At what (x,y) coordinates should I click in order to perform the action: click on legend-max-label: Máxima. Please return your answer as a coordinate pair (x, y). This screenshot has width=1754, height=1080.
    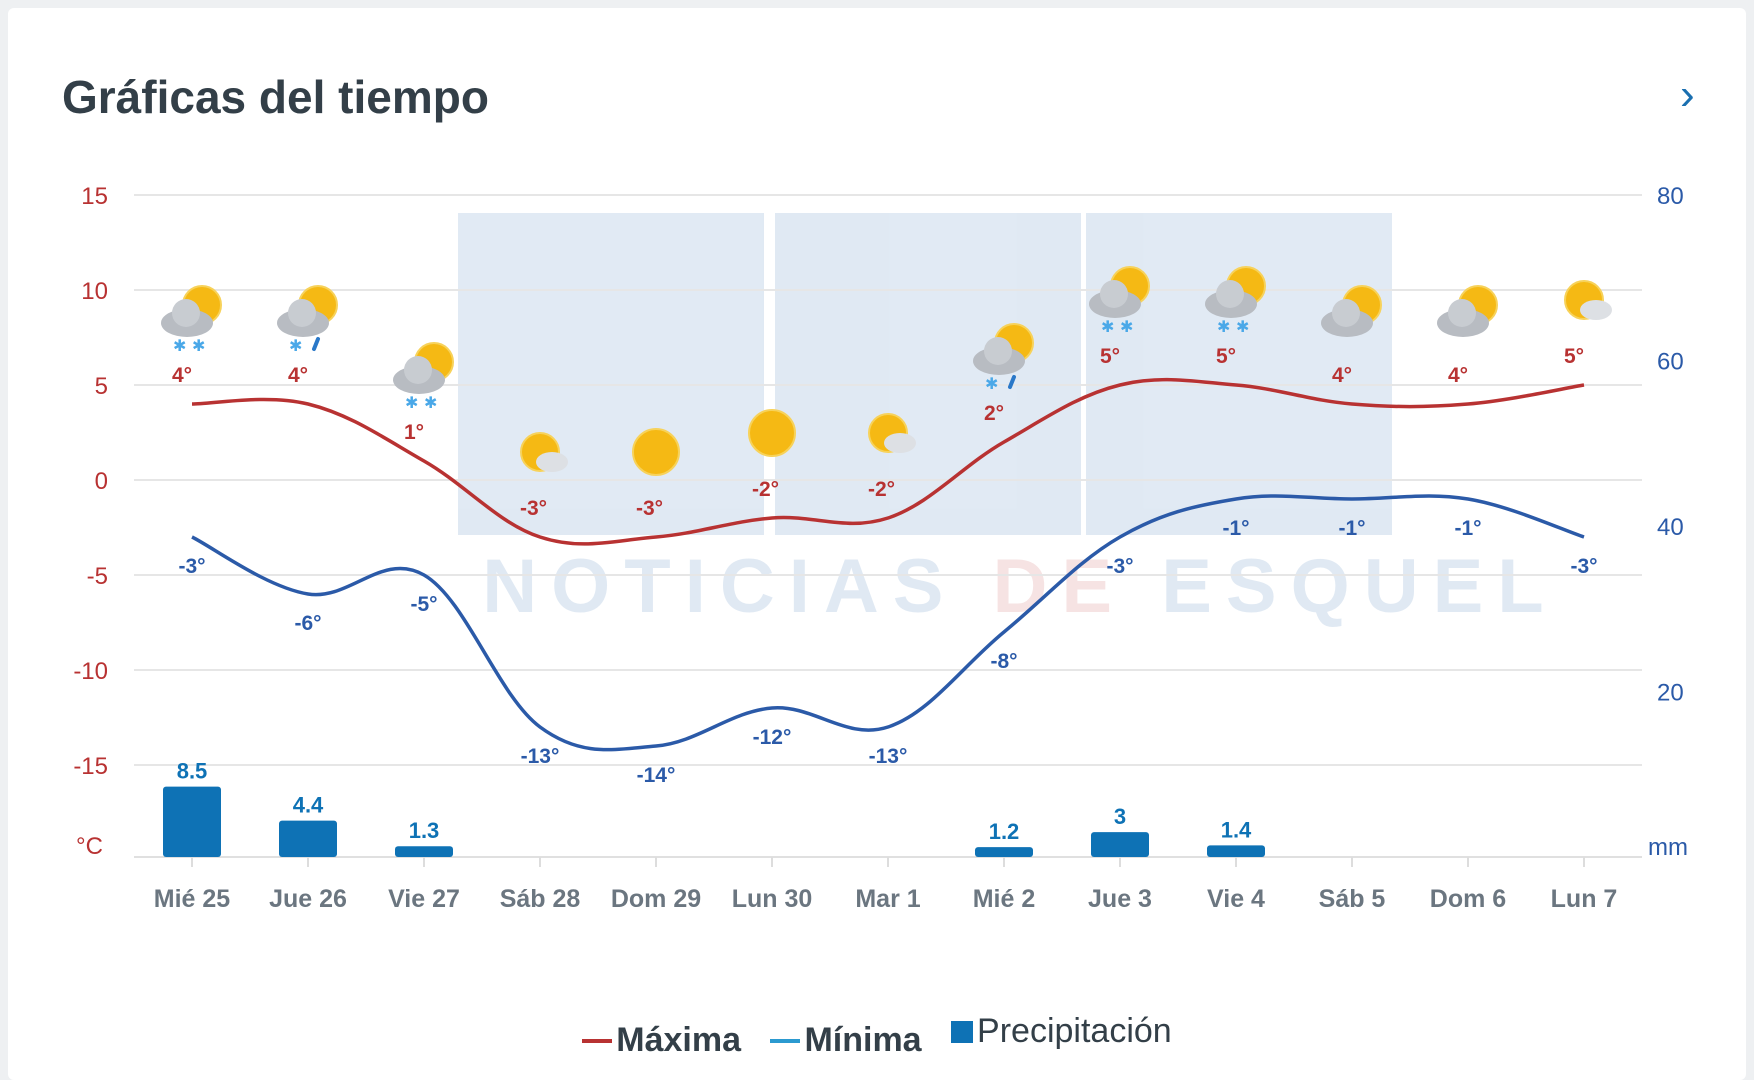
    Looking at the image, I should click on (679, 1040).